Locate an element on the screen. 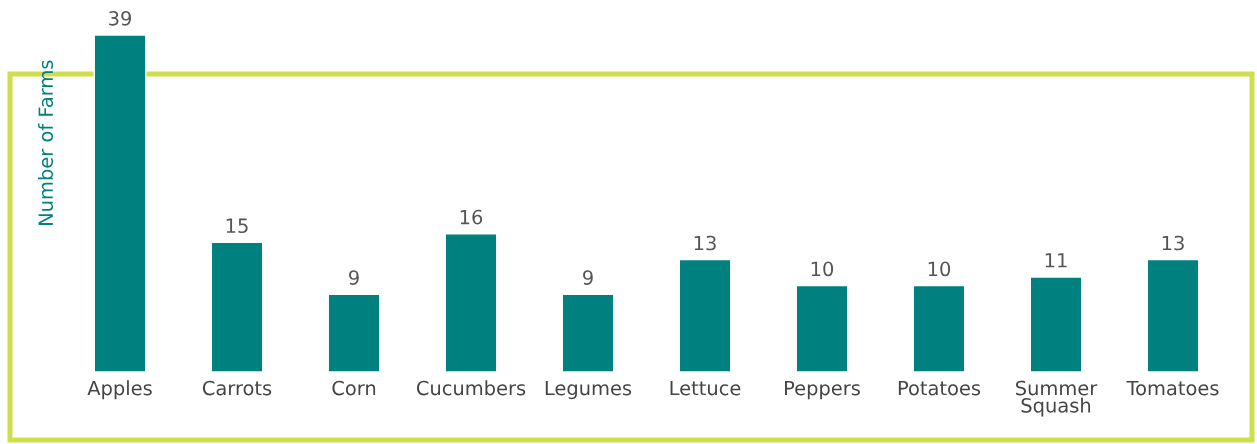 The height and width of the screenshot is (444, 1257). data-label: 15 is located at coordinates (237, 226).